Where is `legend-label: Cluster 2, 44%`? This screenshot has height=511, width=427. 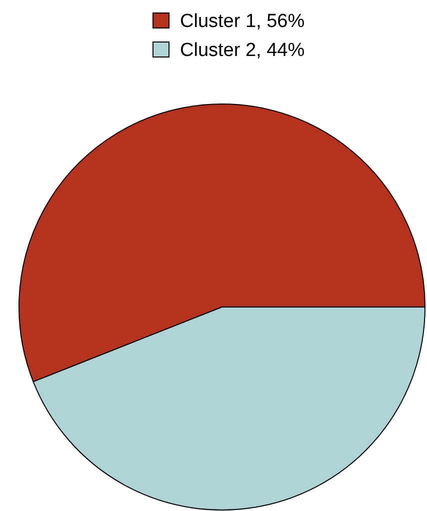 legend-label: Cluster 2, 44% is located at coordinates (242, 50).